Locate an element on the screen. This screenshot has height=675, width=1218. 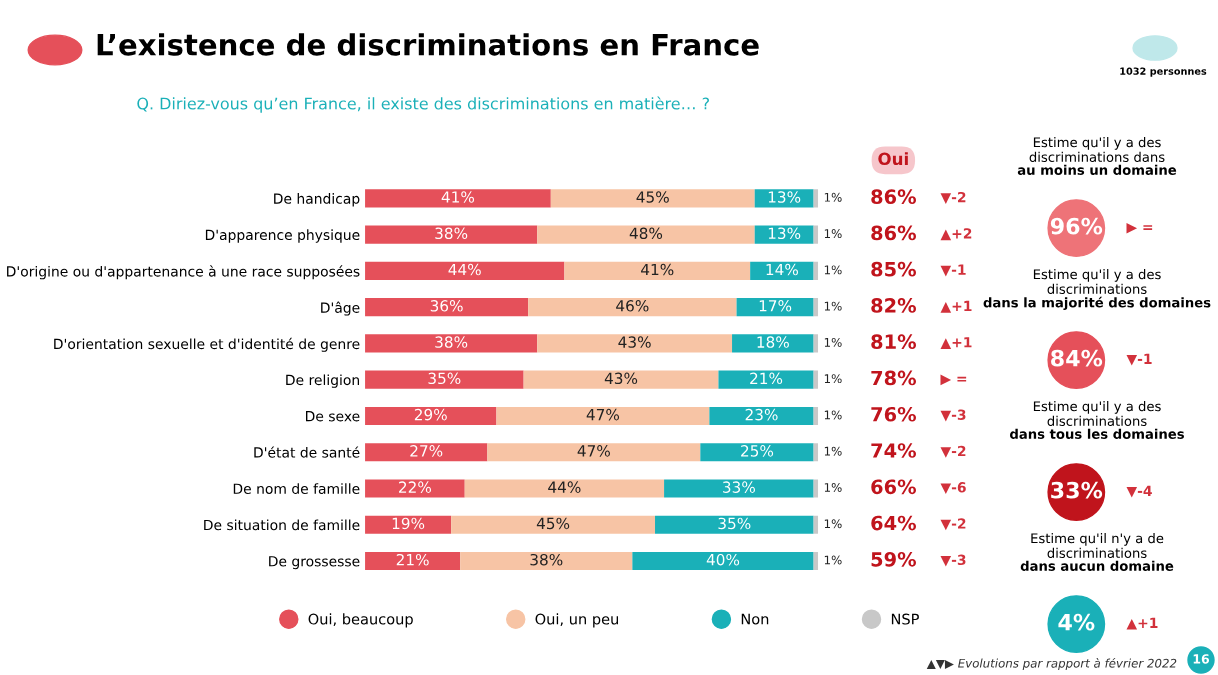
text: Estime qu'il y a des discriminations dans la majorité des domaines is located at coordinates (1097, 290).